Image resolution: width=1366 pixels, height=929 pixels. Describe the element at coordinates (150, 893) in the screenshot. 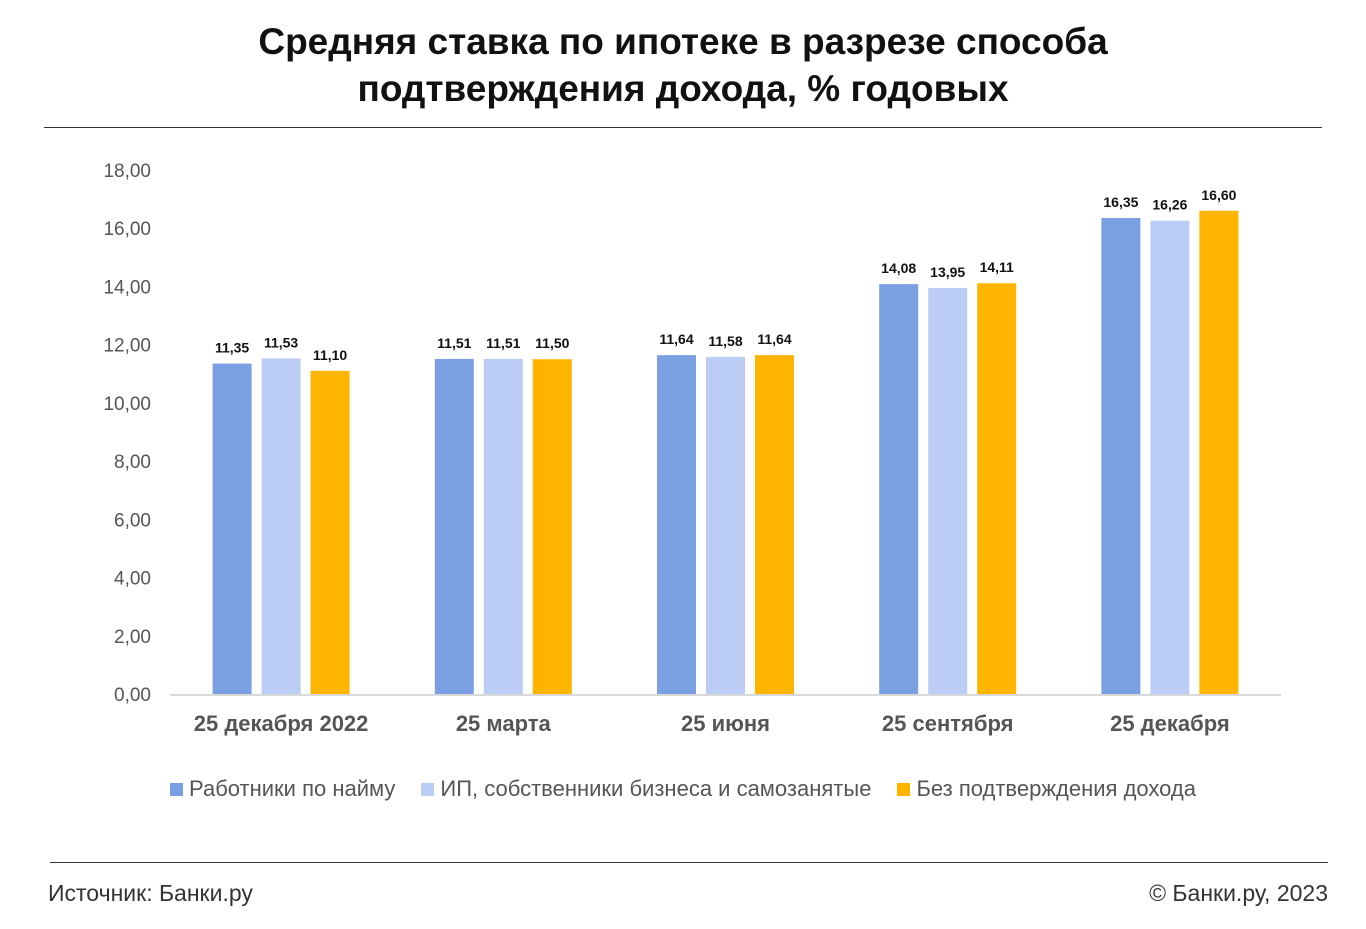

I see `source-note: Источник: Банки.ру` at that location.